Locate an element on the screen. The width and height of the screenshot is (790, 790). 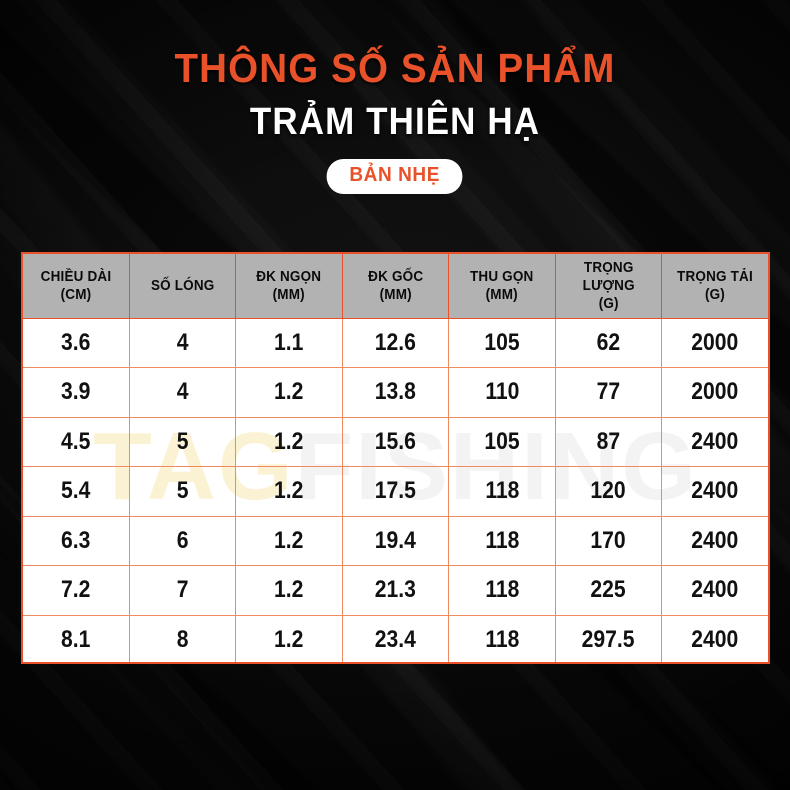
cell-value: 5 is located at coordinates (182, 491).